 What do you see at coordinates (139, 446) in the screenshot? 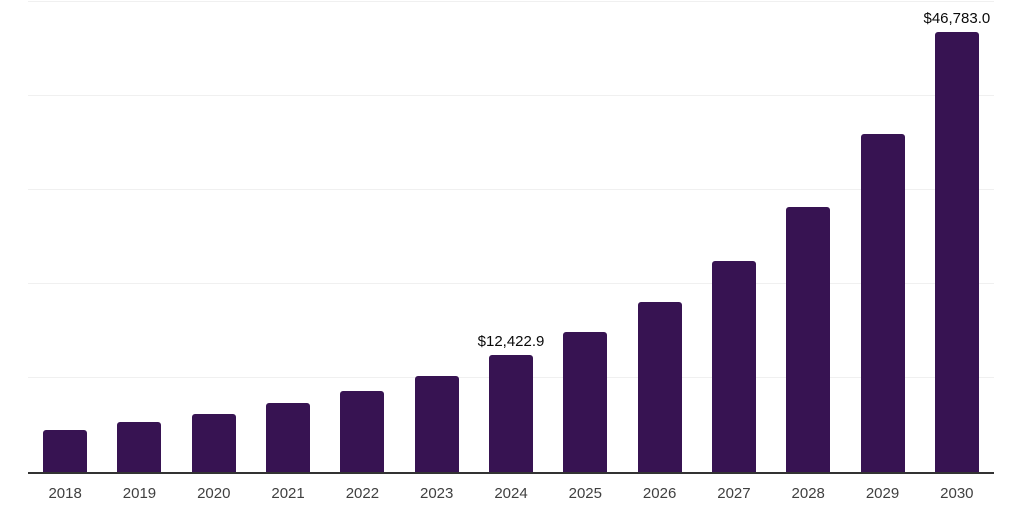
I see `bar-2019` at bounding box center [139, 446].